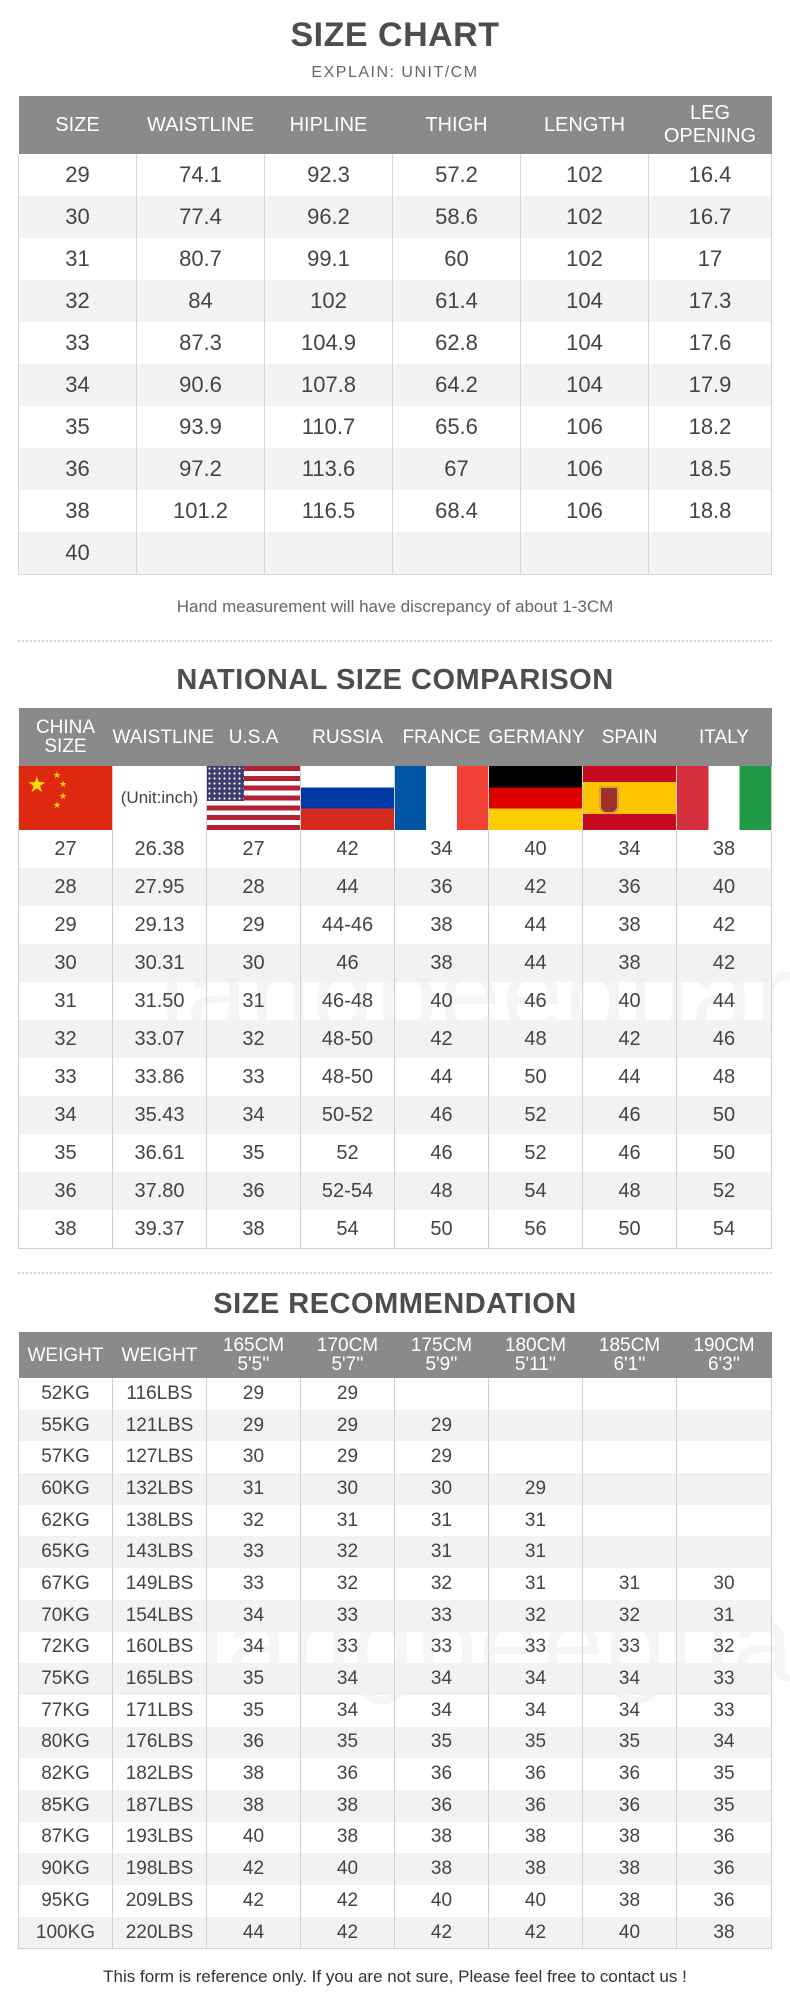  What do you see at coordinates (395, 680) in the screenshot?
I see `national-comparison-title: NATIONAL SIZE COMPARISON` at bounding box center [395, 680].